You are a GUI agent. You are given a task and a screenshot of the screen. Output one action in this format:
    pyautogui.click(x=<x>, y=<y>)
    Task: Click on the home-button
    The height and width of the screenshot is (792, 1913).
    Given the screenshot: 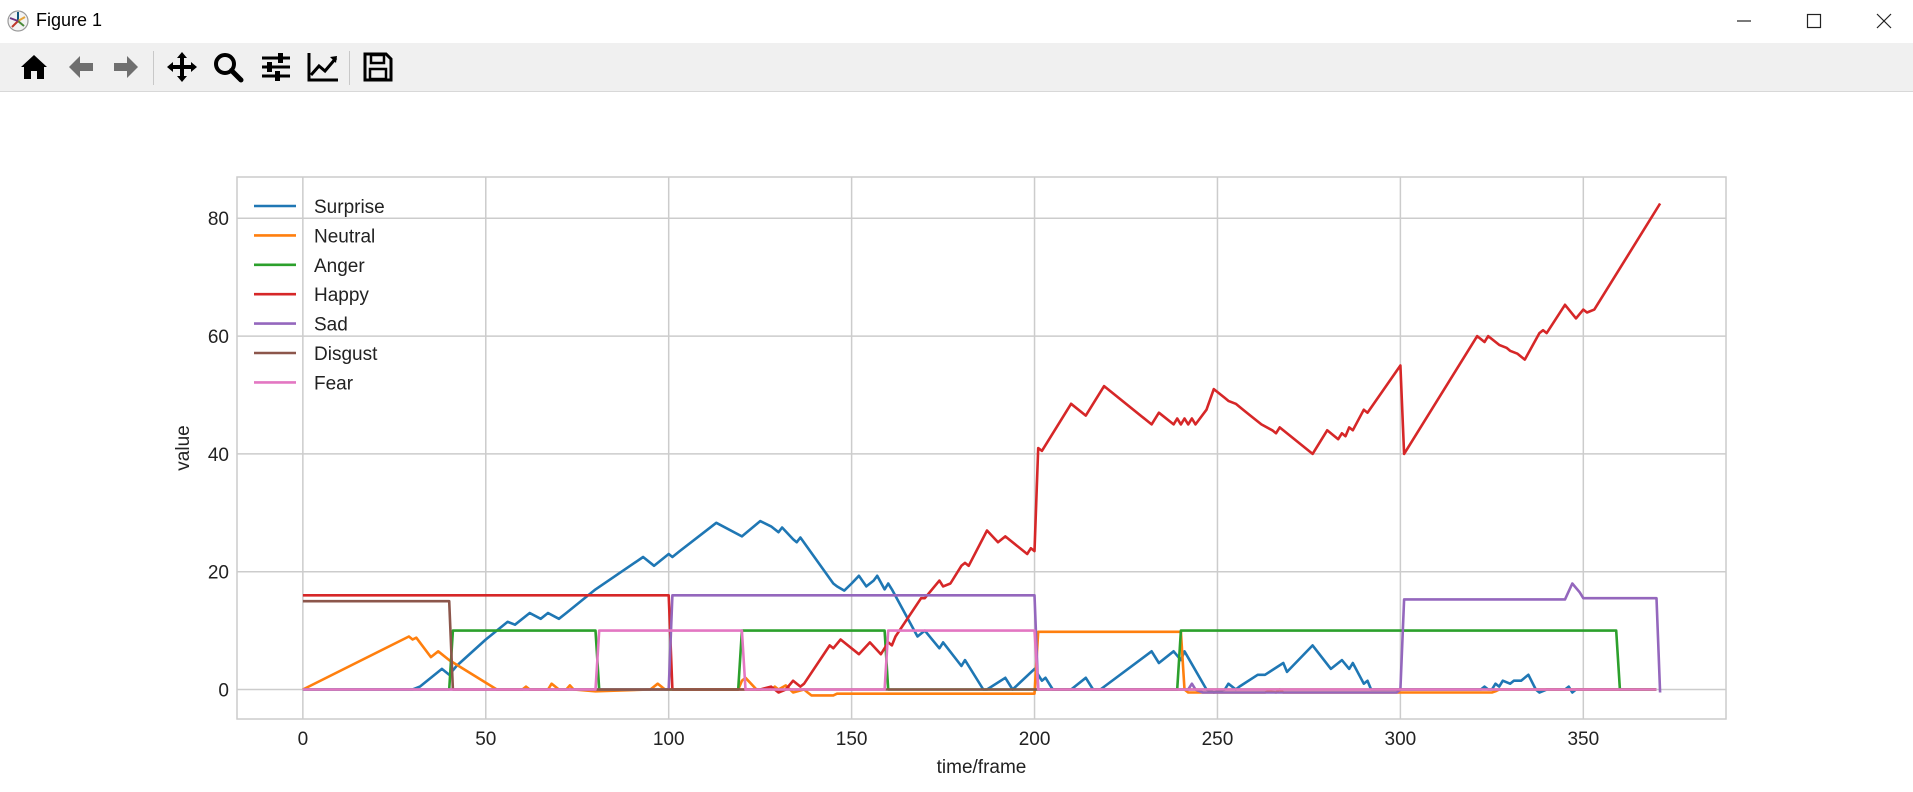 What is the action you would take?
    pyautogui.click(x=34, y=67)
    